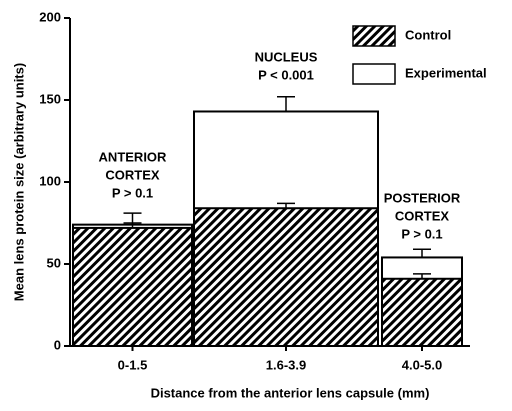 The width and height of the screenshot is (512, 411). What do you see at coordinates (50, 16) in the screenshot?
I see `y-tick-label: 200` at bounding box center [50, 16].